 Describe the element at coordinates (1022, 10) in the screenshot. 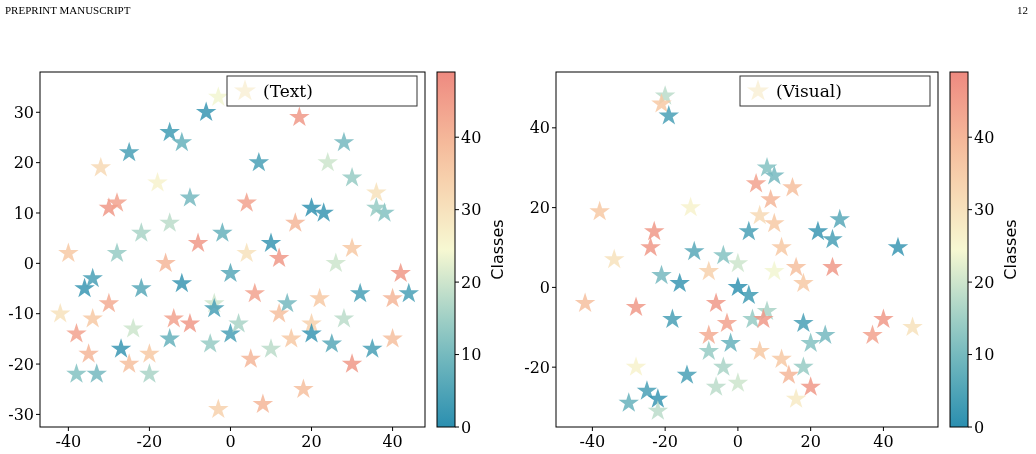

I see `text: 12` at that location.